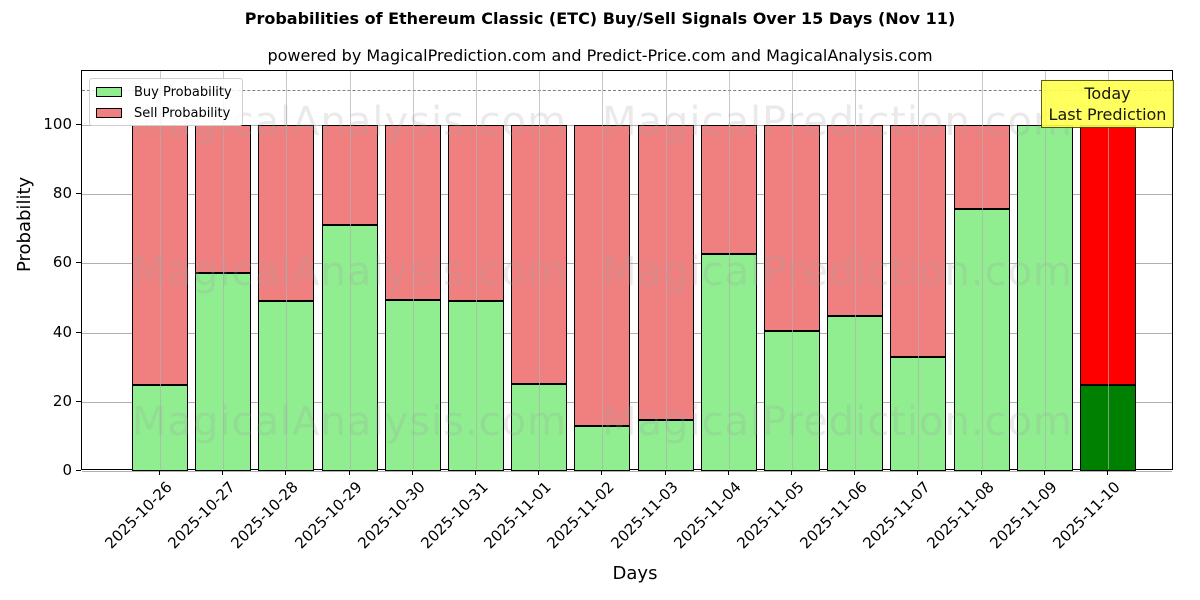 The image size is (1200, 600). What do you see at coordinates (57, 124) in the screenshot?
I see `y-tick-label: 100` at bounding box center [57, 124].